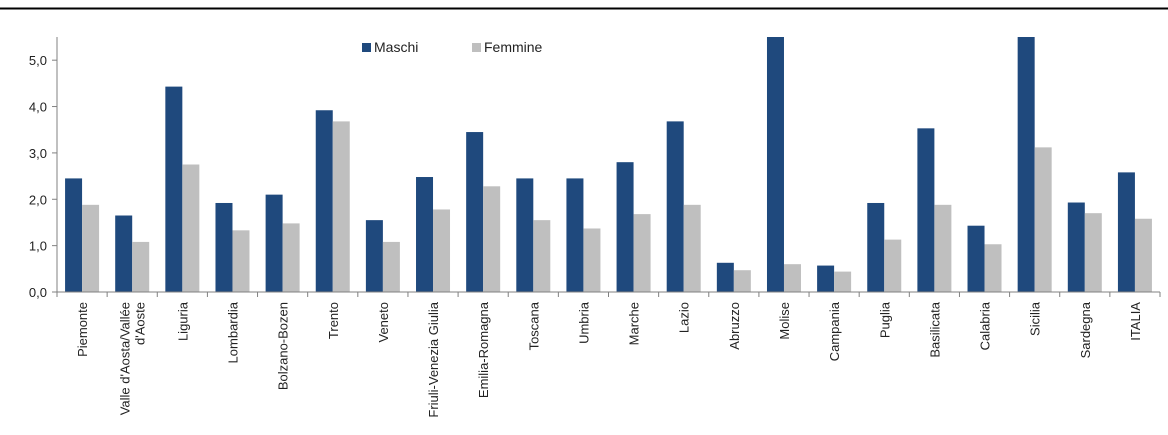 This screenshot has width=1168, height=435. I want to click on x-category-label: Campania, so click(834, 331).